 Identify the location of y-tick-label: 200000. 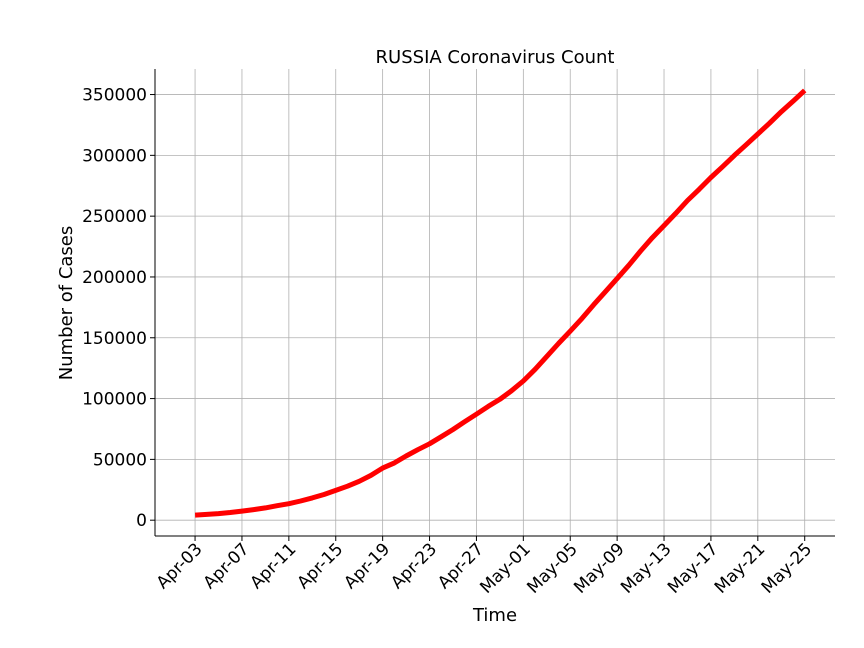
(114, 278).